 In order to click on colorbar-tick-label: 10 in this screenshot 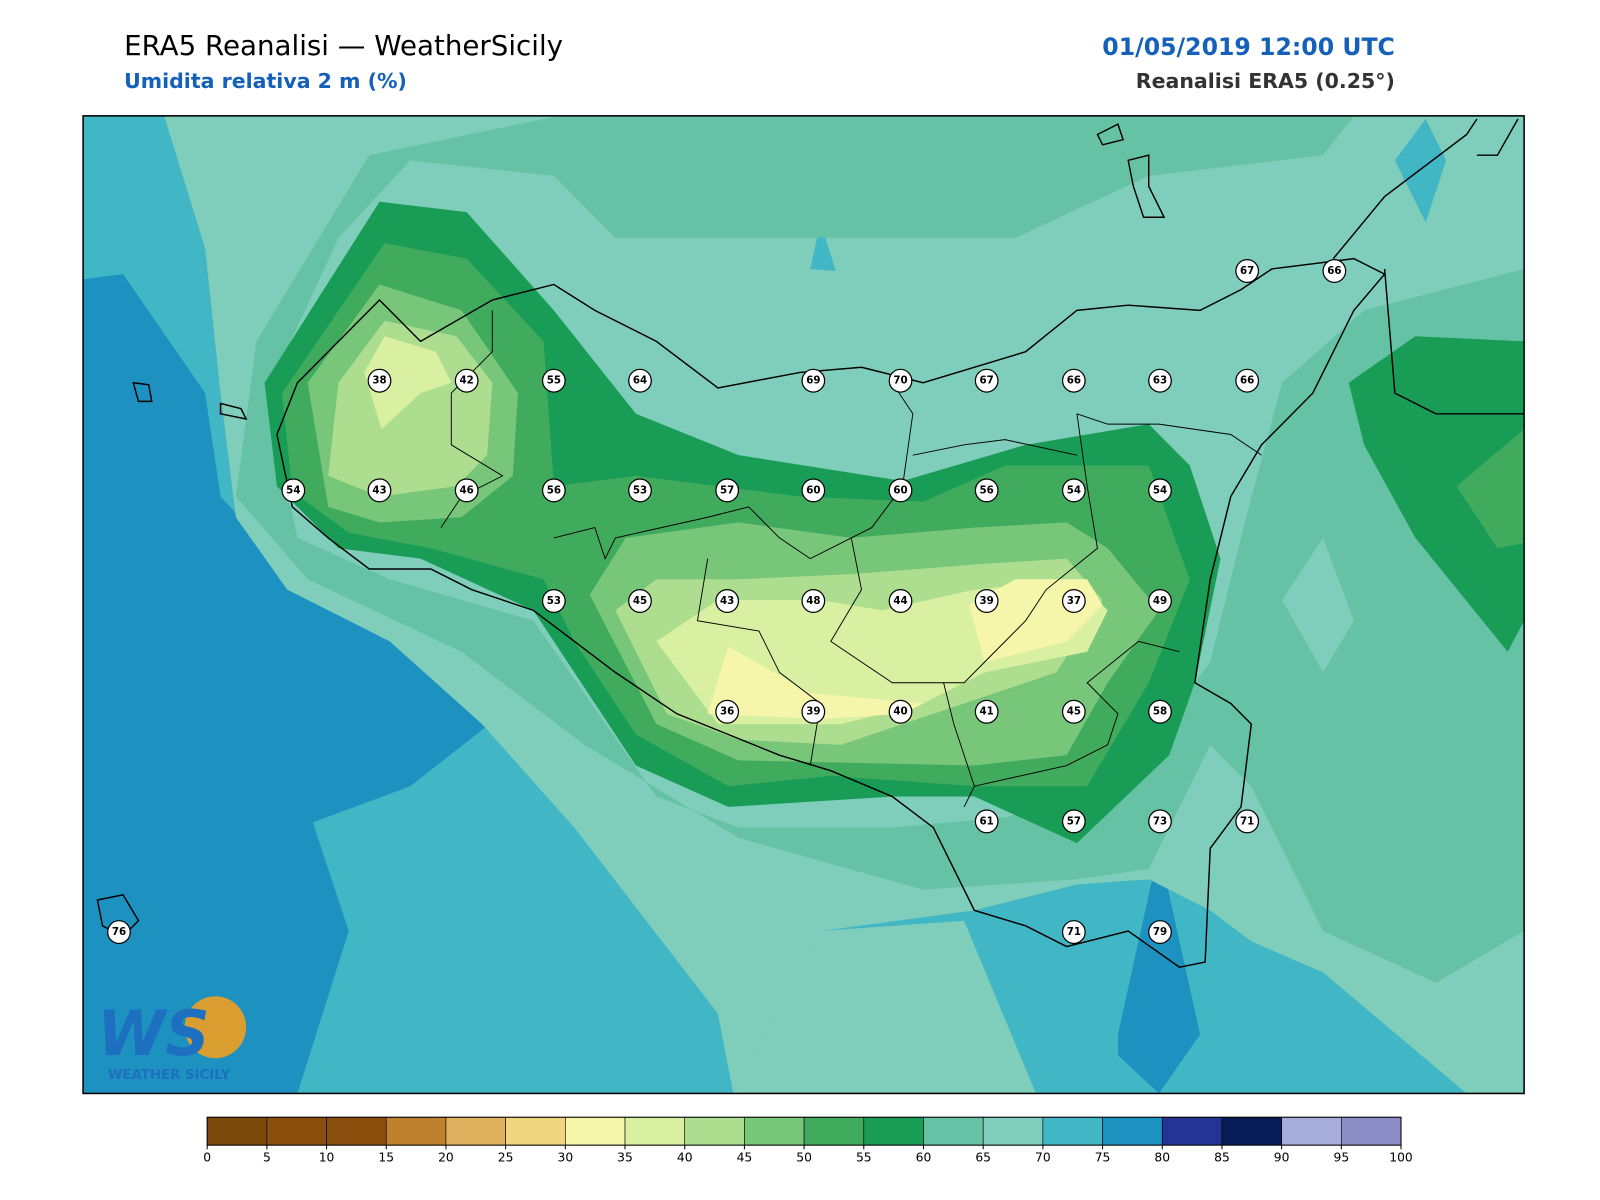, I will do `click(327, 1158)`.